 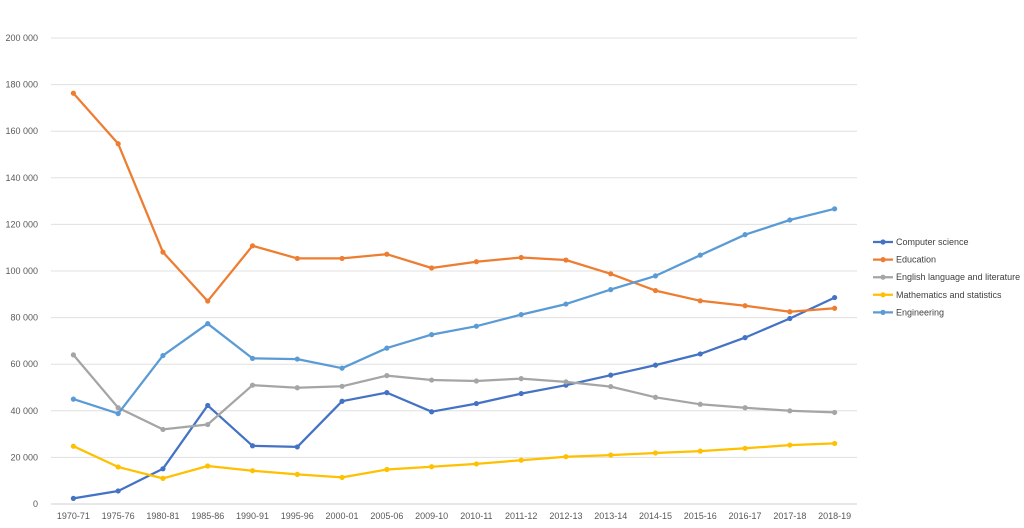 I want to click on y-tick-label: 40 000, so click(x=24, y=411).